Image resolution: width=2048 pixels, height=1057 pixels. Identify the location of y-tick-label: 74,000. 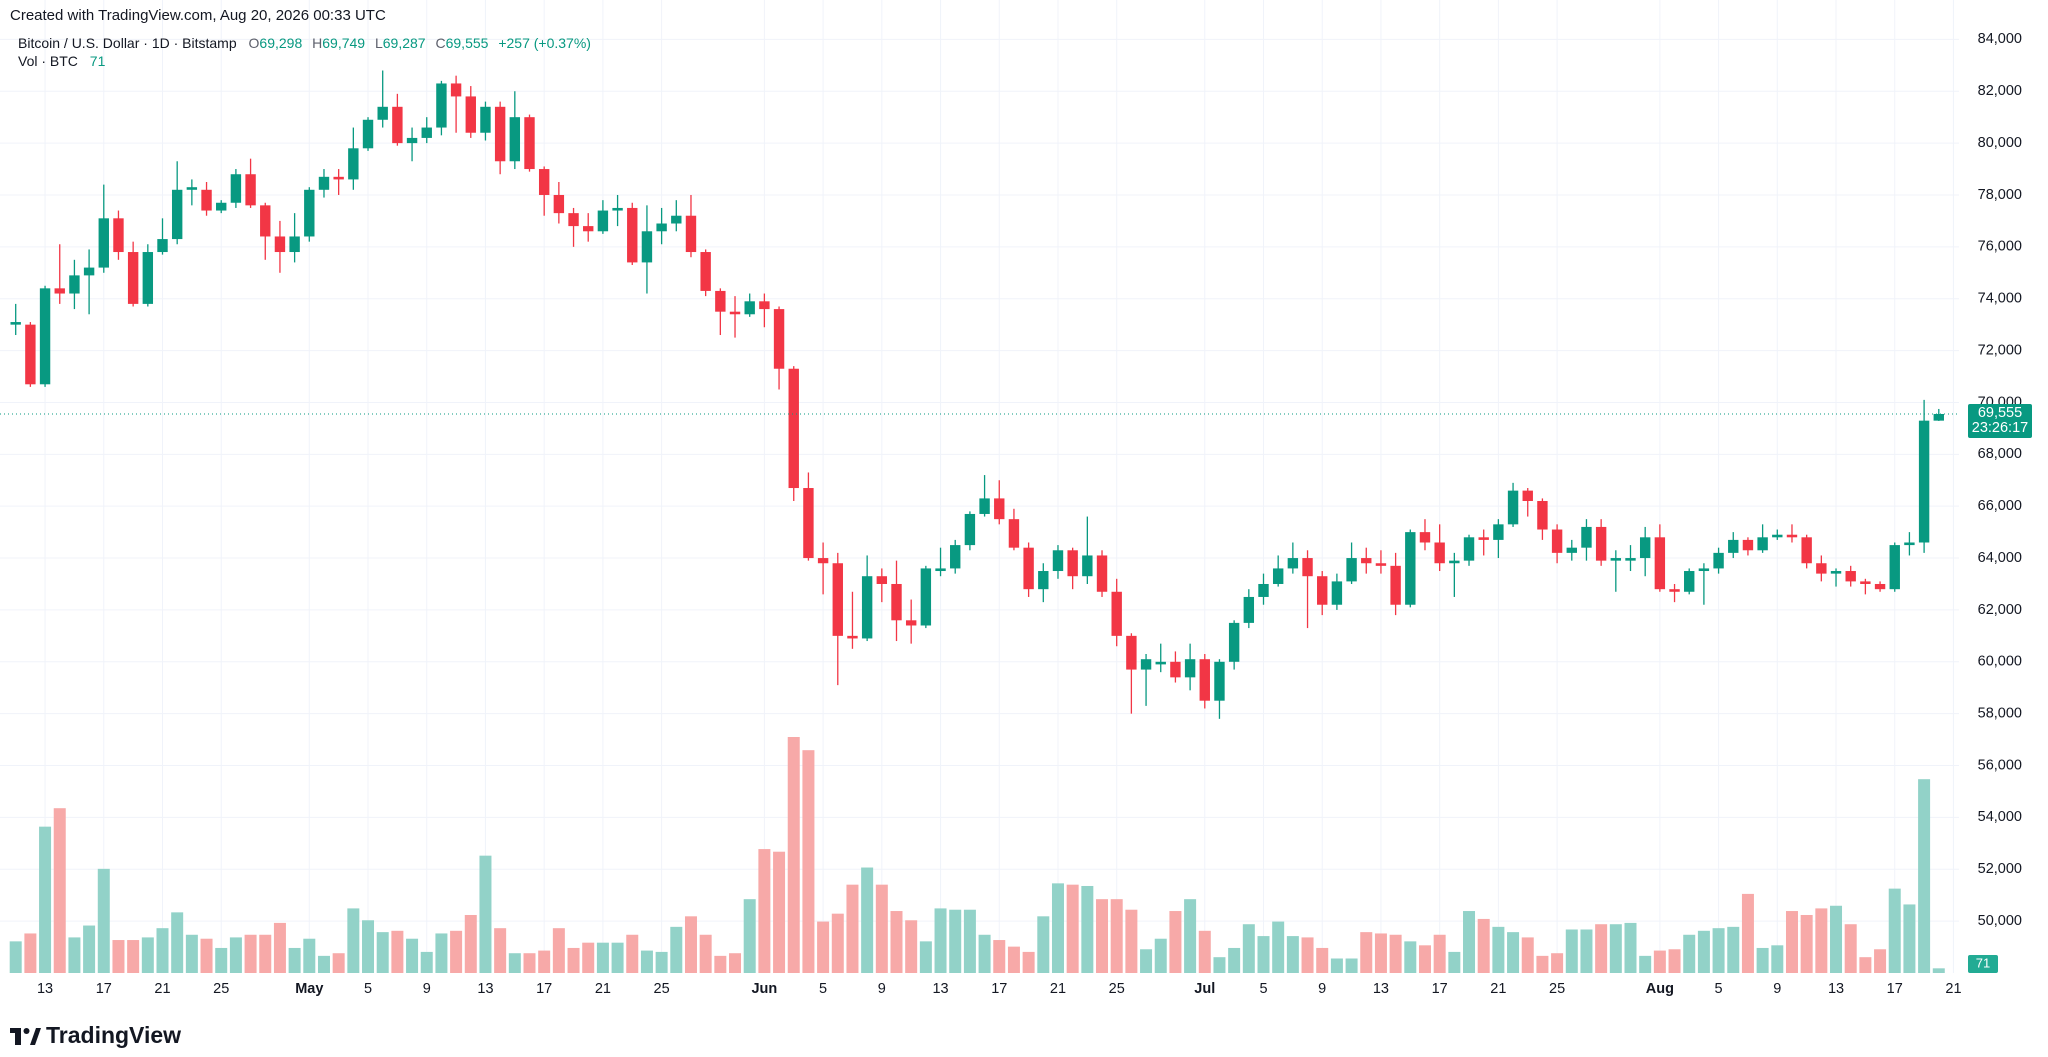
(2000, 299).